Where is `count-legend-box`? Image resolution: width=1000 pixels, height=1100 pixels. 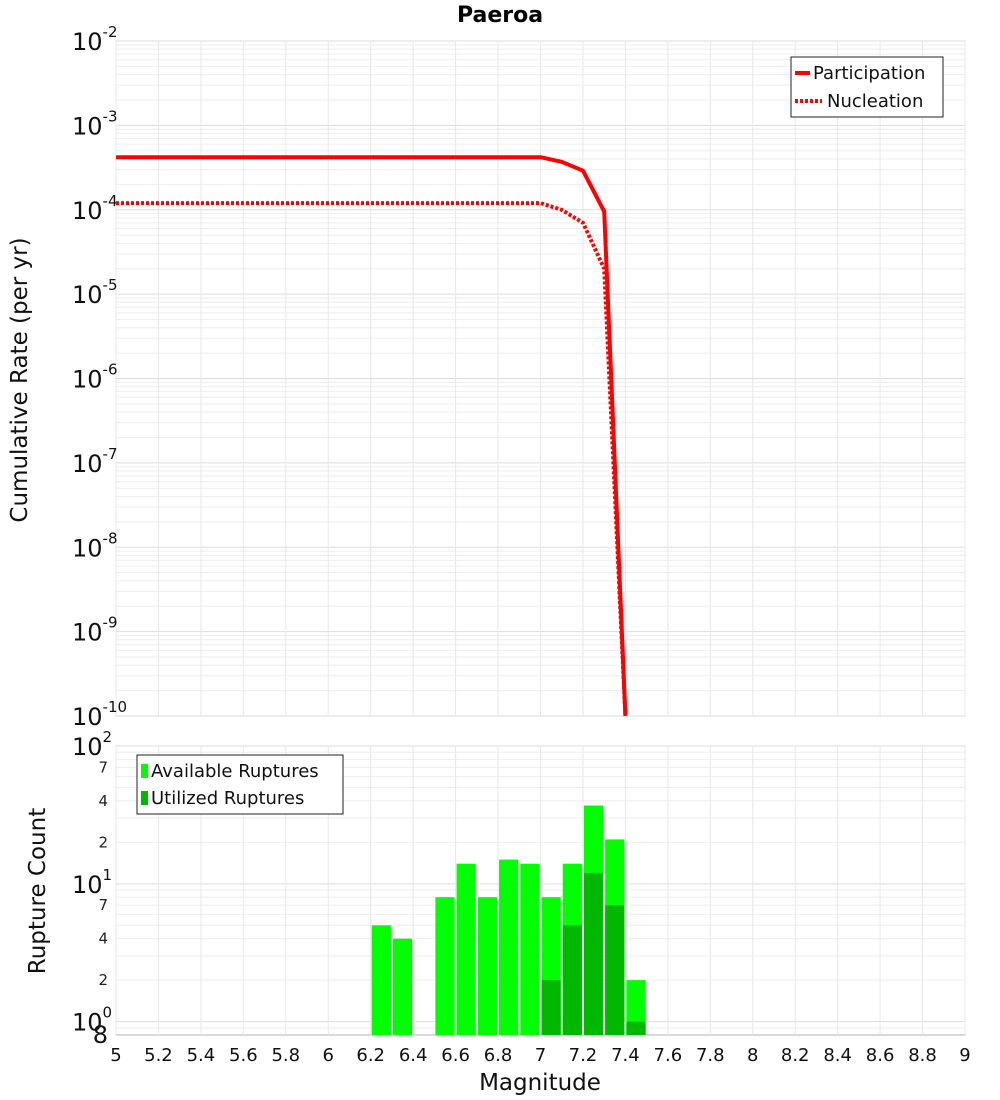 count-legend-box is located at coordinates (240, 784).